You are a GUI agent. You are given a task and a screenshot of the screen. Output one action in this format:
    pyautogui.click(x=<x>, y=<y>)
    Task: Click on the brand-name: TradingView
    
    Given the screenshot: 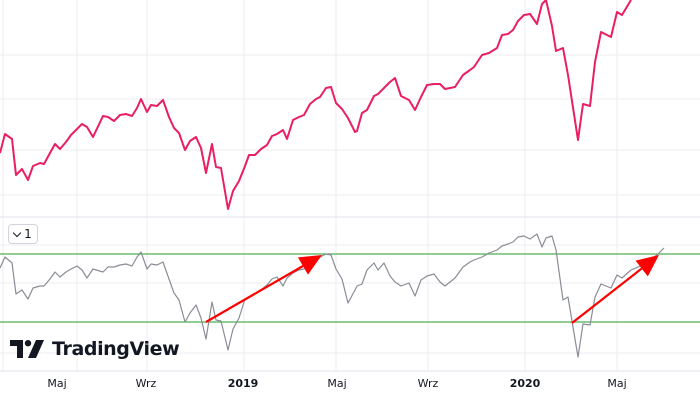 What is the action you would take?
    pyautogui.click(x=116, y=349)
    